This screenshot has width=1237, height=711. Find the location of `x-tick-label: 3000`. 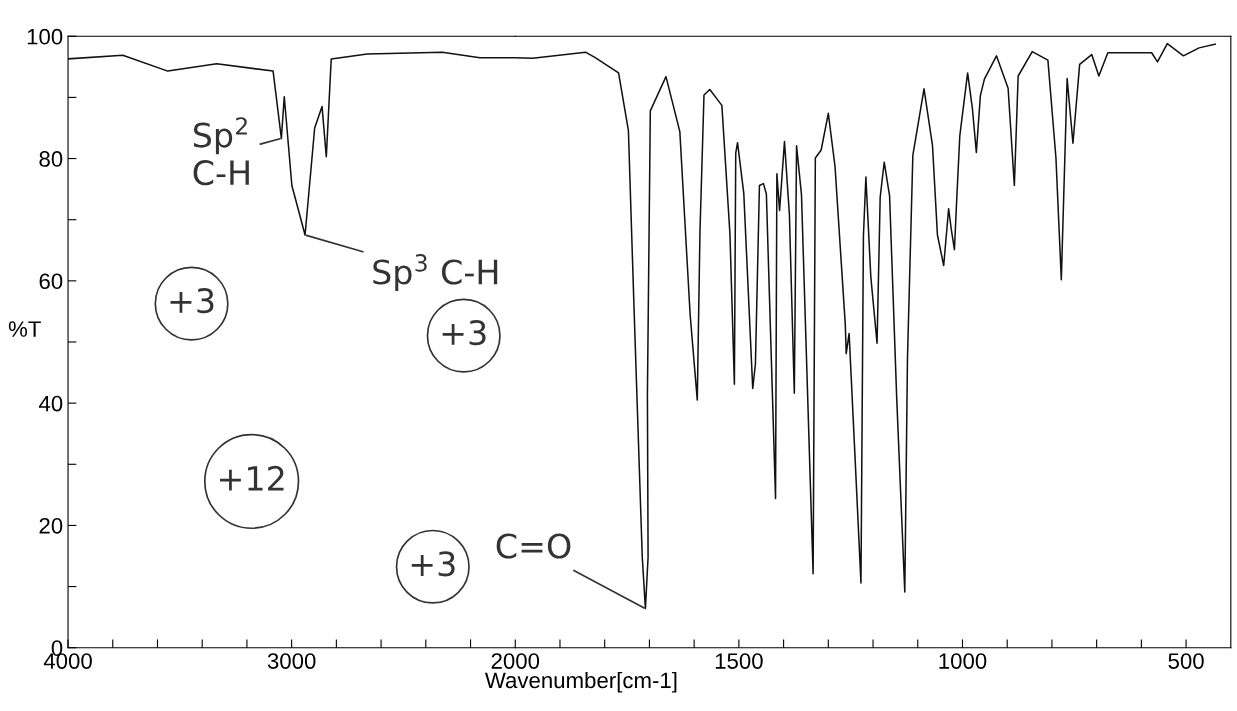

x-tick-label: 3000 is located at coordinates (291, 661).